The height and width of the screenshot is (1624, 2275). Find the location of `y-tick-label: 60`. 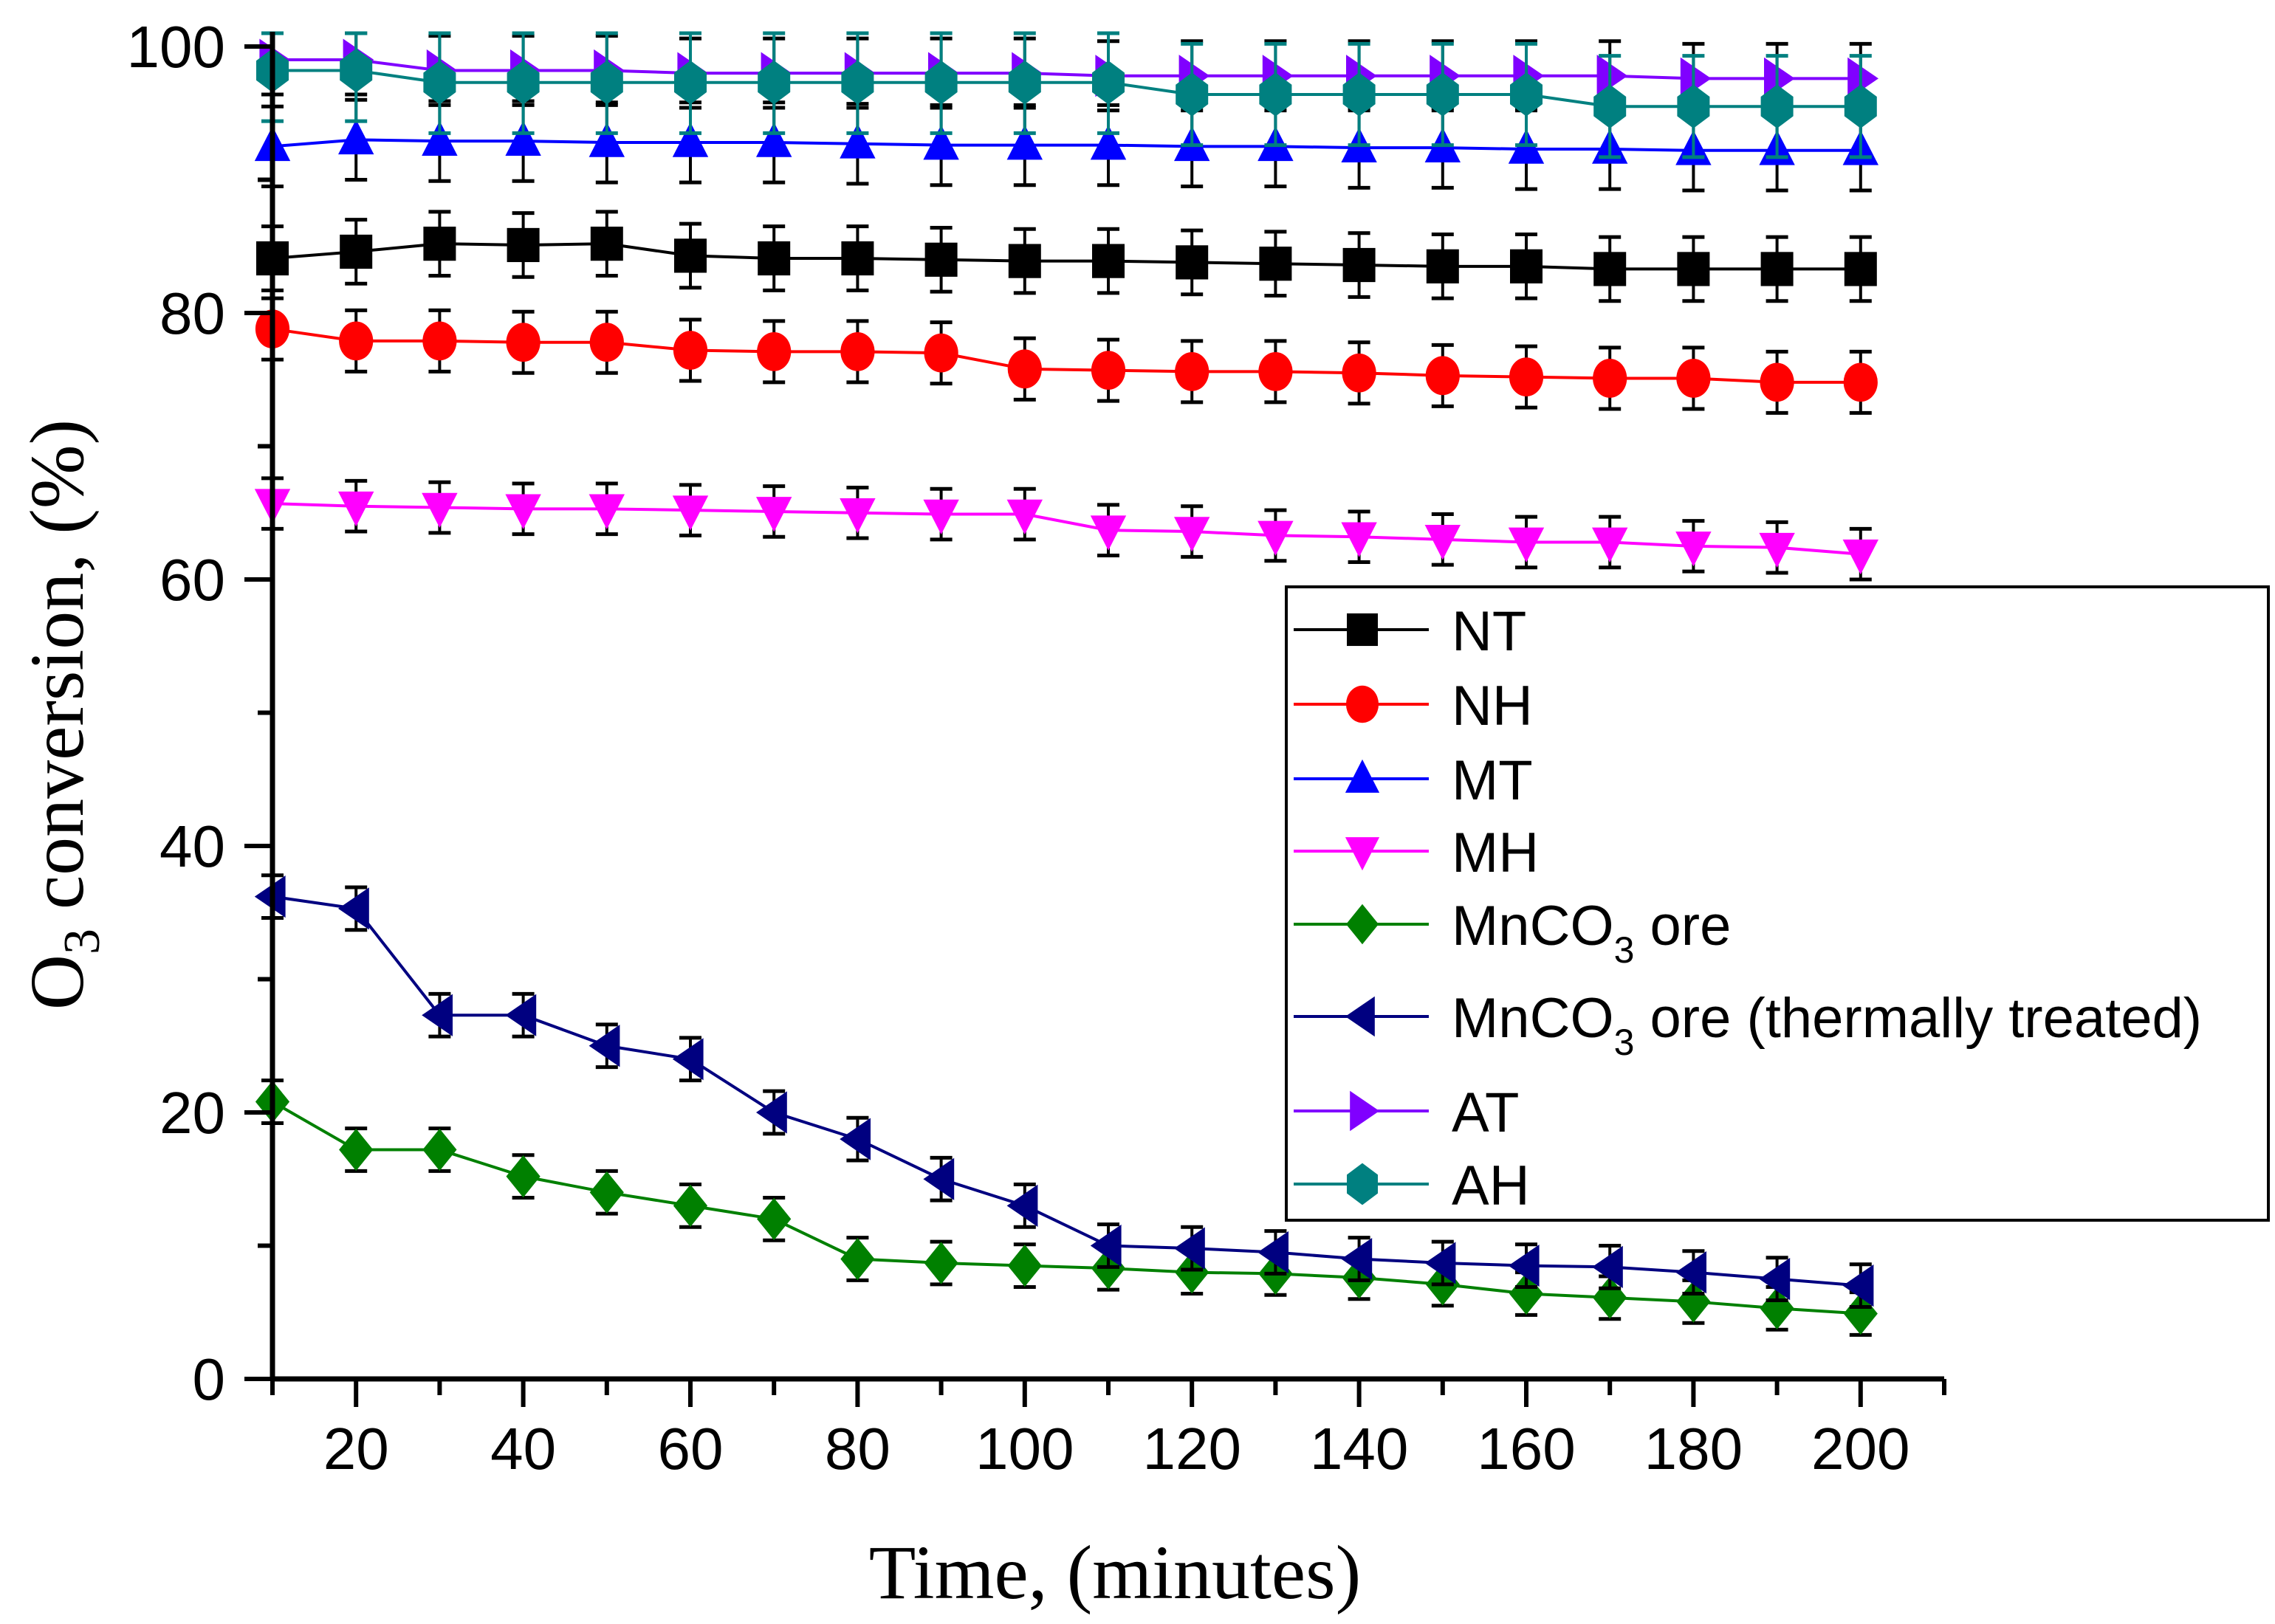

y-tick-label: 60 is located at coordinates (192, 580).